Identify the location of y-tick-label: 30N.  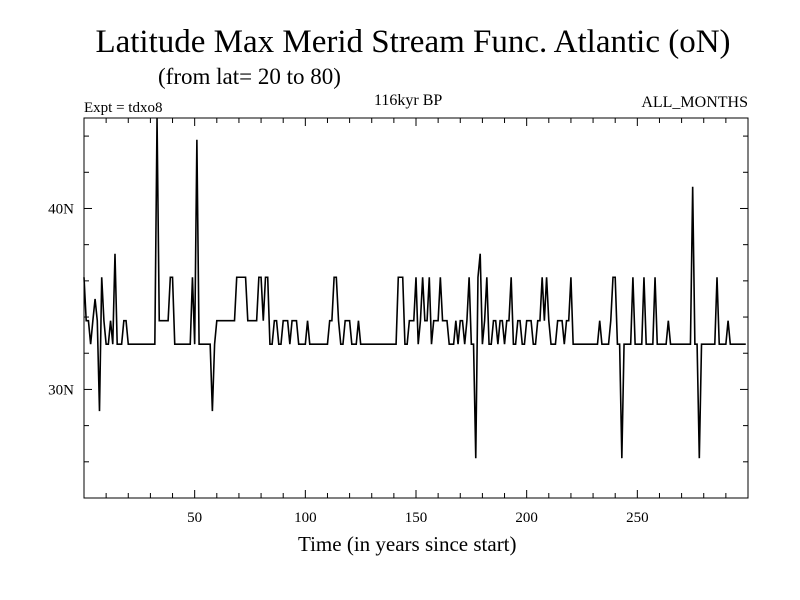
(61, 390).